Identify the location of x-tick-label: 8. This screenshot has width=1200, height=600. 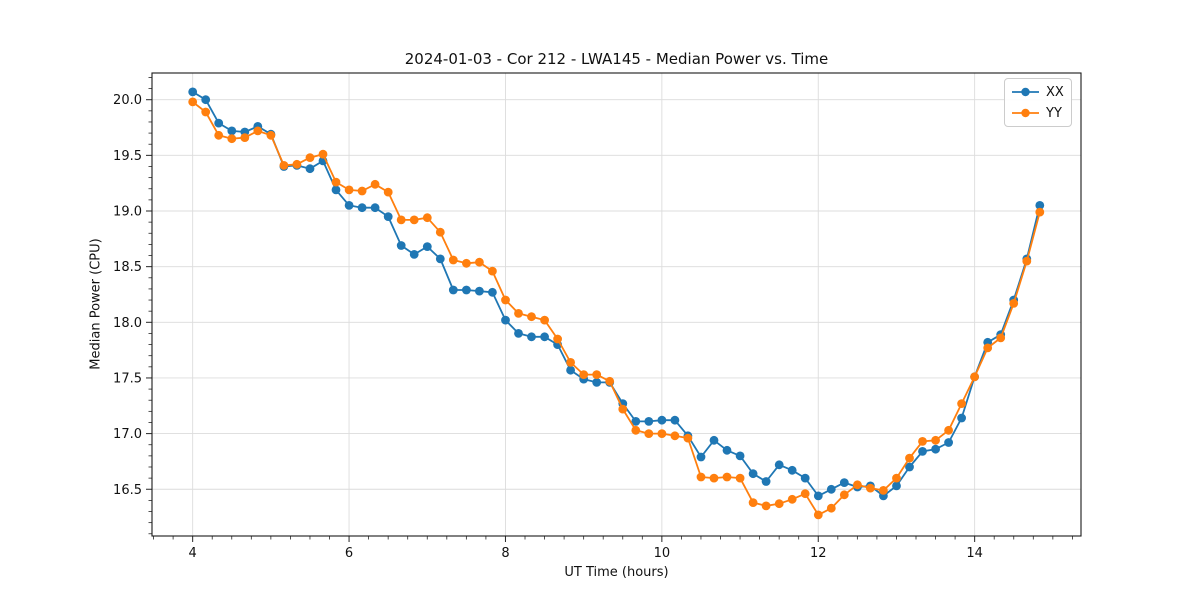
(505, 553).